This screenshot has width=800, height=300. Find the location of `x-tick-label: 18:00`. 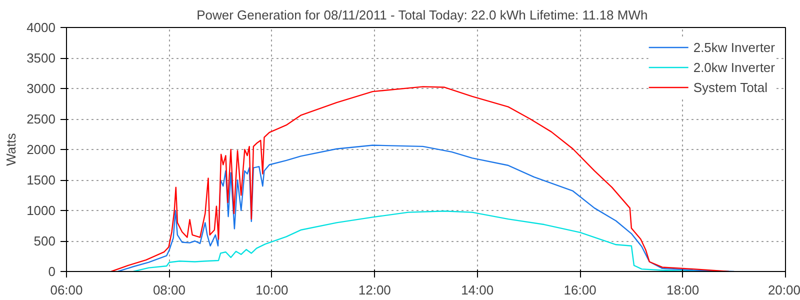

x-tick-label: 18:00 is located at coordinates (683, 290).